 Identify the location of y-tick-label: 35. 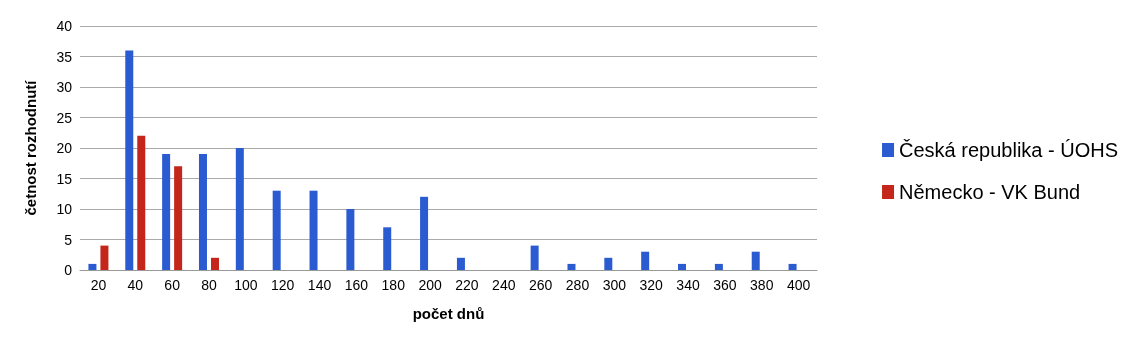
(64, 56).